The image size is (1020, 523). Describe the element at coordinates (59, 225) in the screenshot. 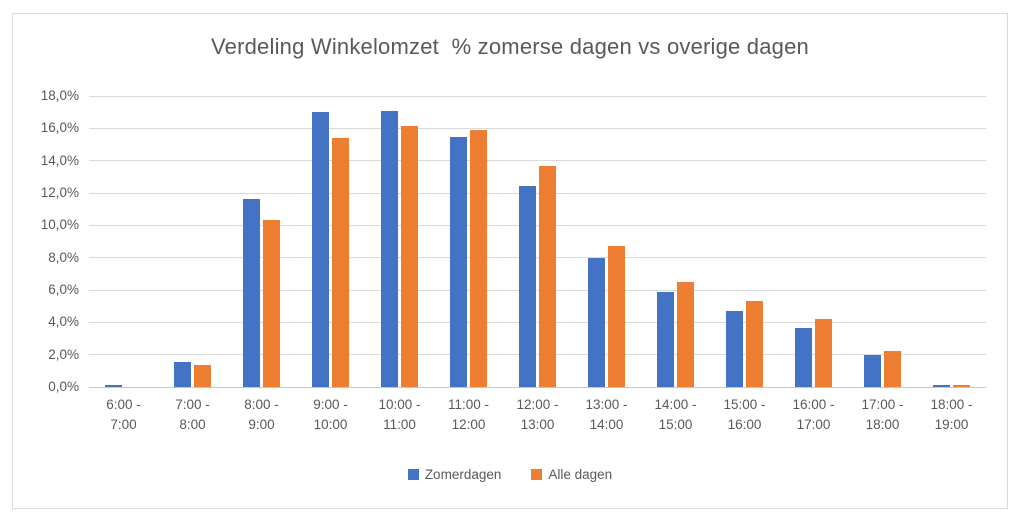

I see `y-axis-label: 10,0%` at that location.